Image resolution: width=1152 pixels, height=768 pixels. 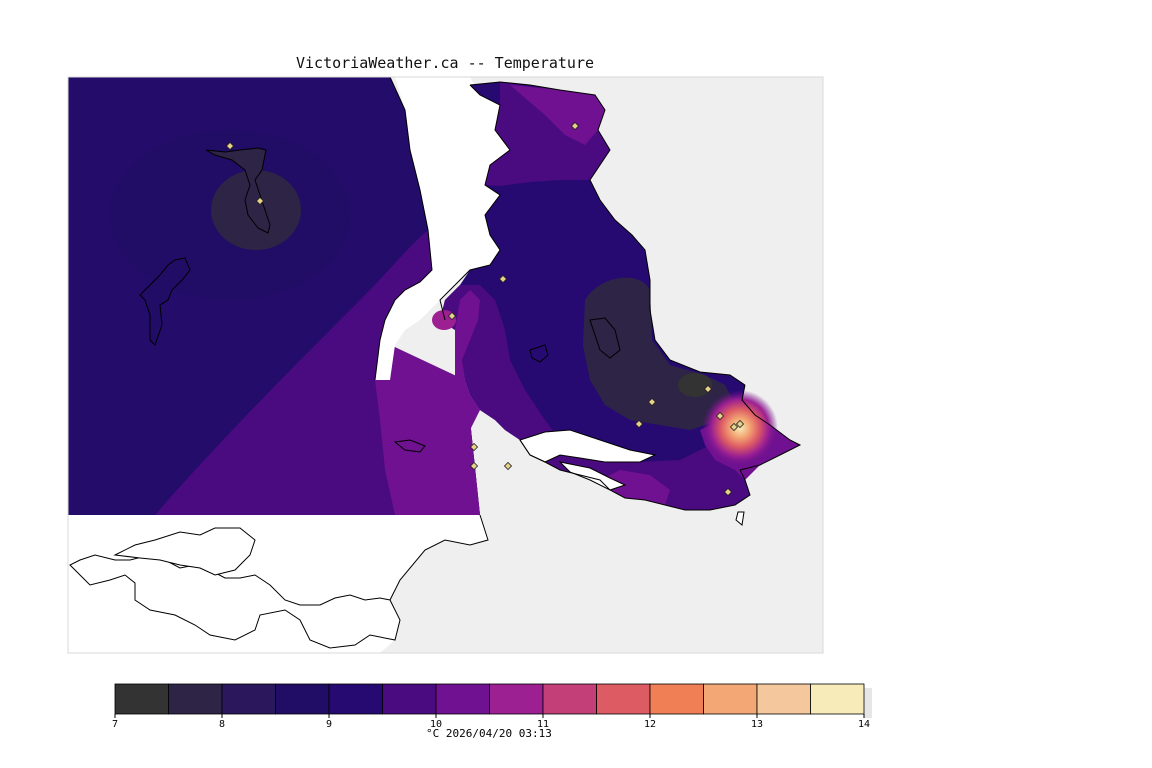 I want to click on islands-coastline, so click(x=235, y=601).